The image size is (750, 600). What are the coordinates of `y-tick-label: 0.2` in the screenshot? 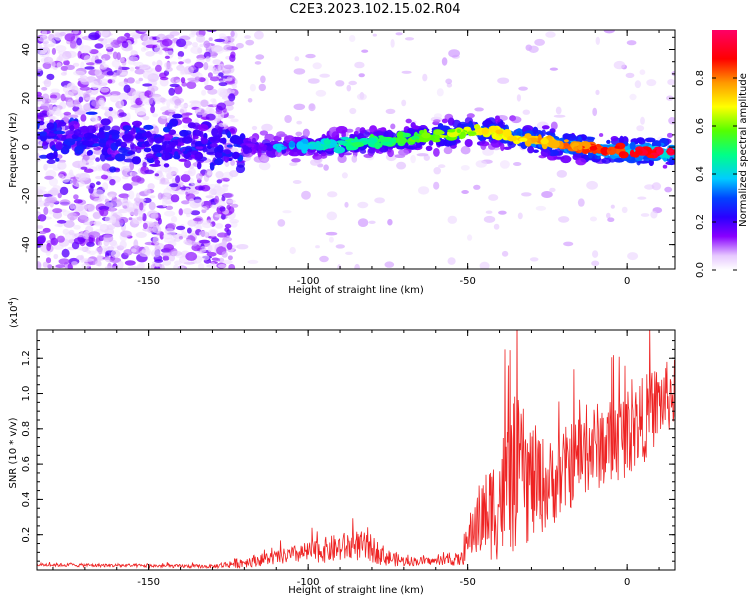 It's located at (26, 535).